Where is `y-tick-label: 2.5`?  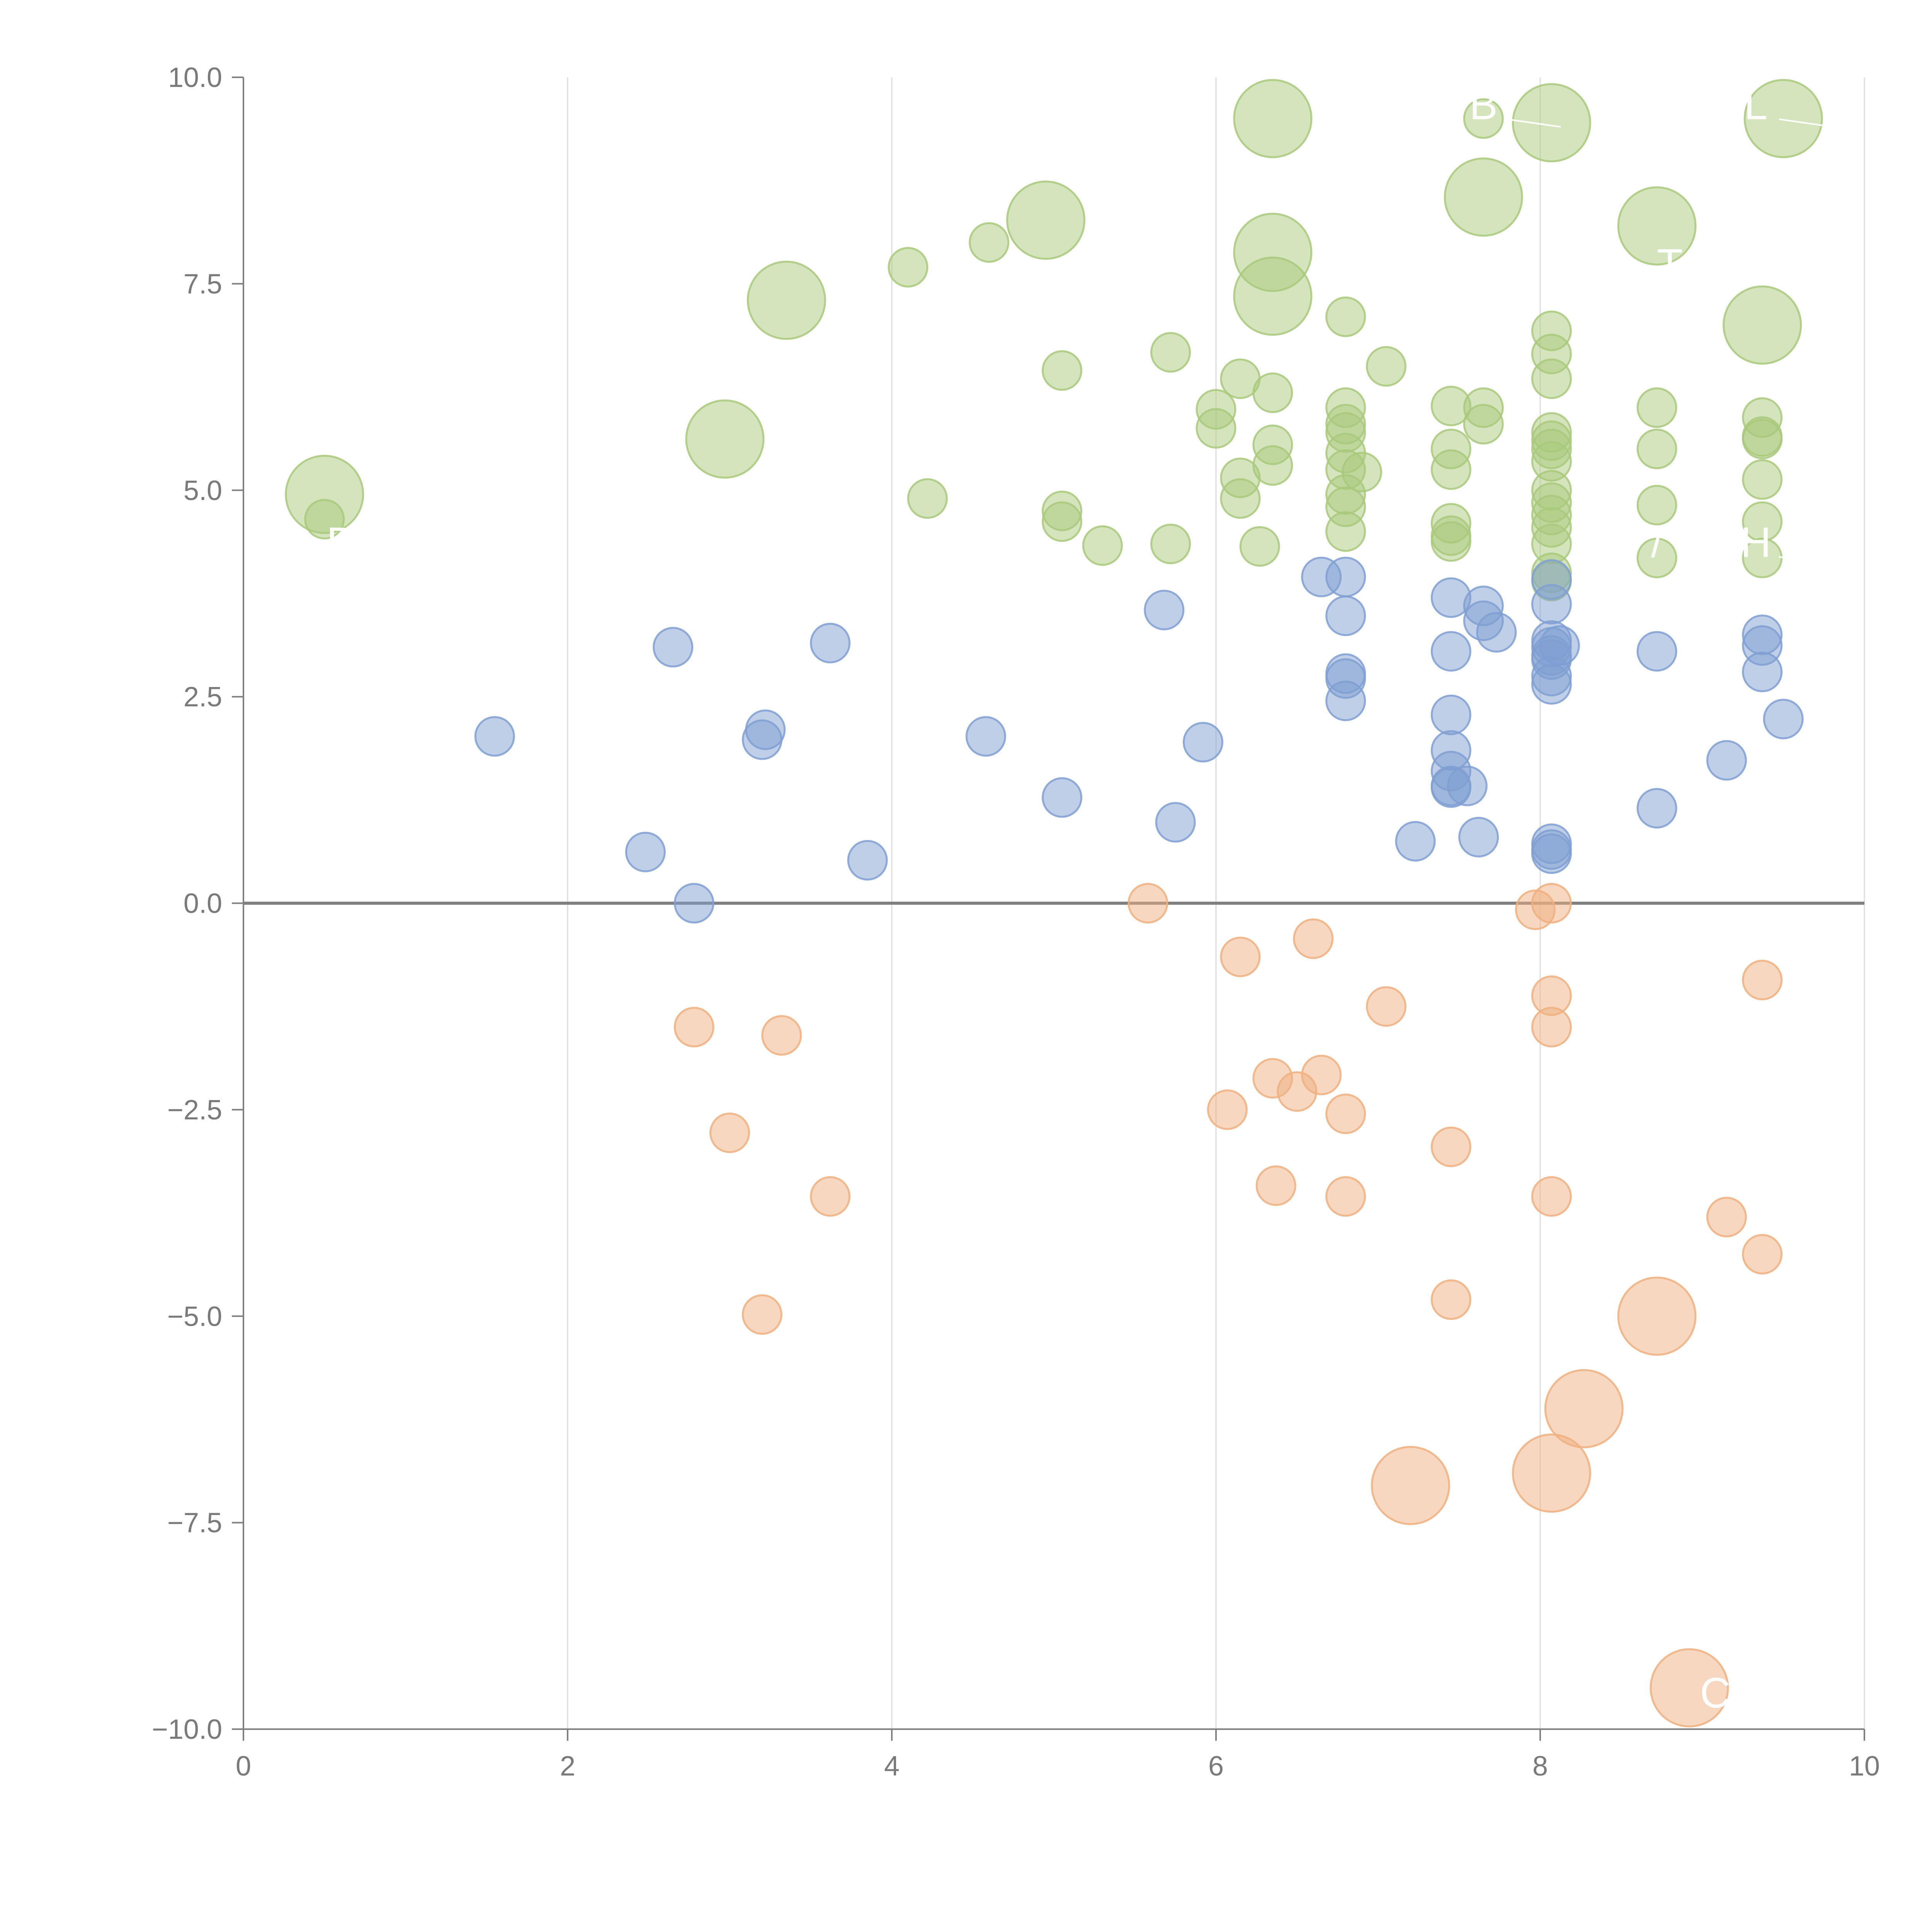
y-tick-label: 2.5 is located at coordinates (203, 698).